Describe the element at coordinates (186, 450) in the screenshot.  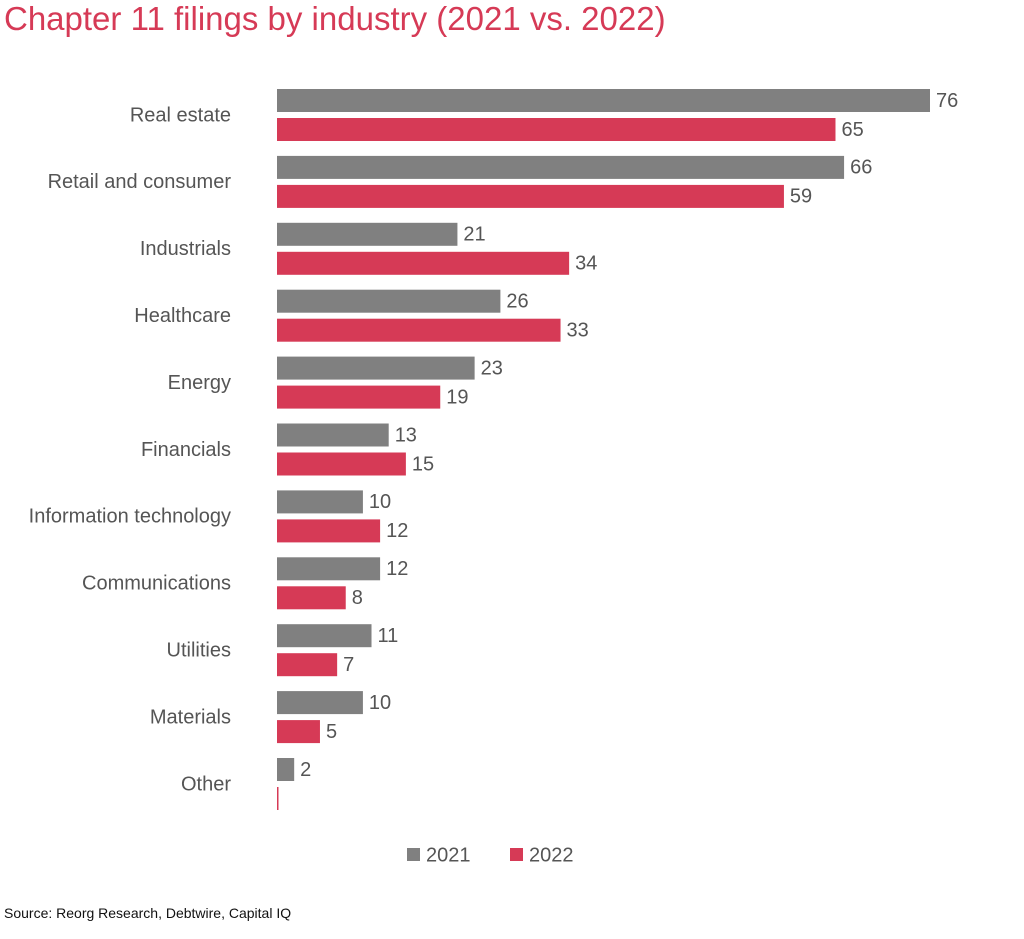
I see `category-label-financials: Financials` at that location.